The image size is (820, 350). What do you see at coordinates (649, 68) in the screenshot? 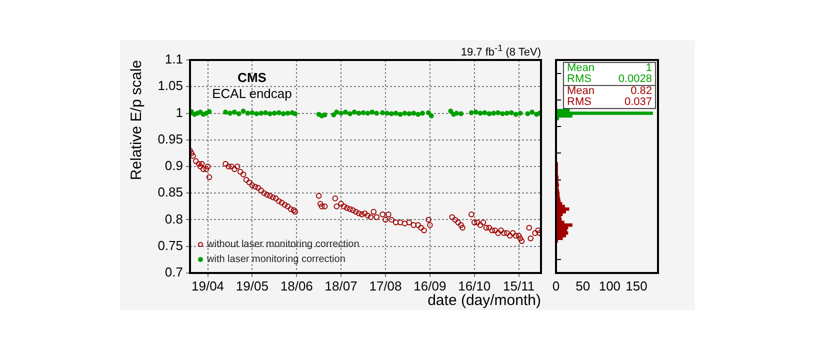
I see `annotation: 1` at bounding box center [649, 68].